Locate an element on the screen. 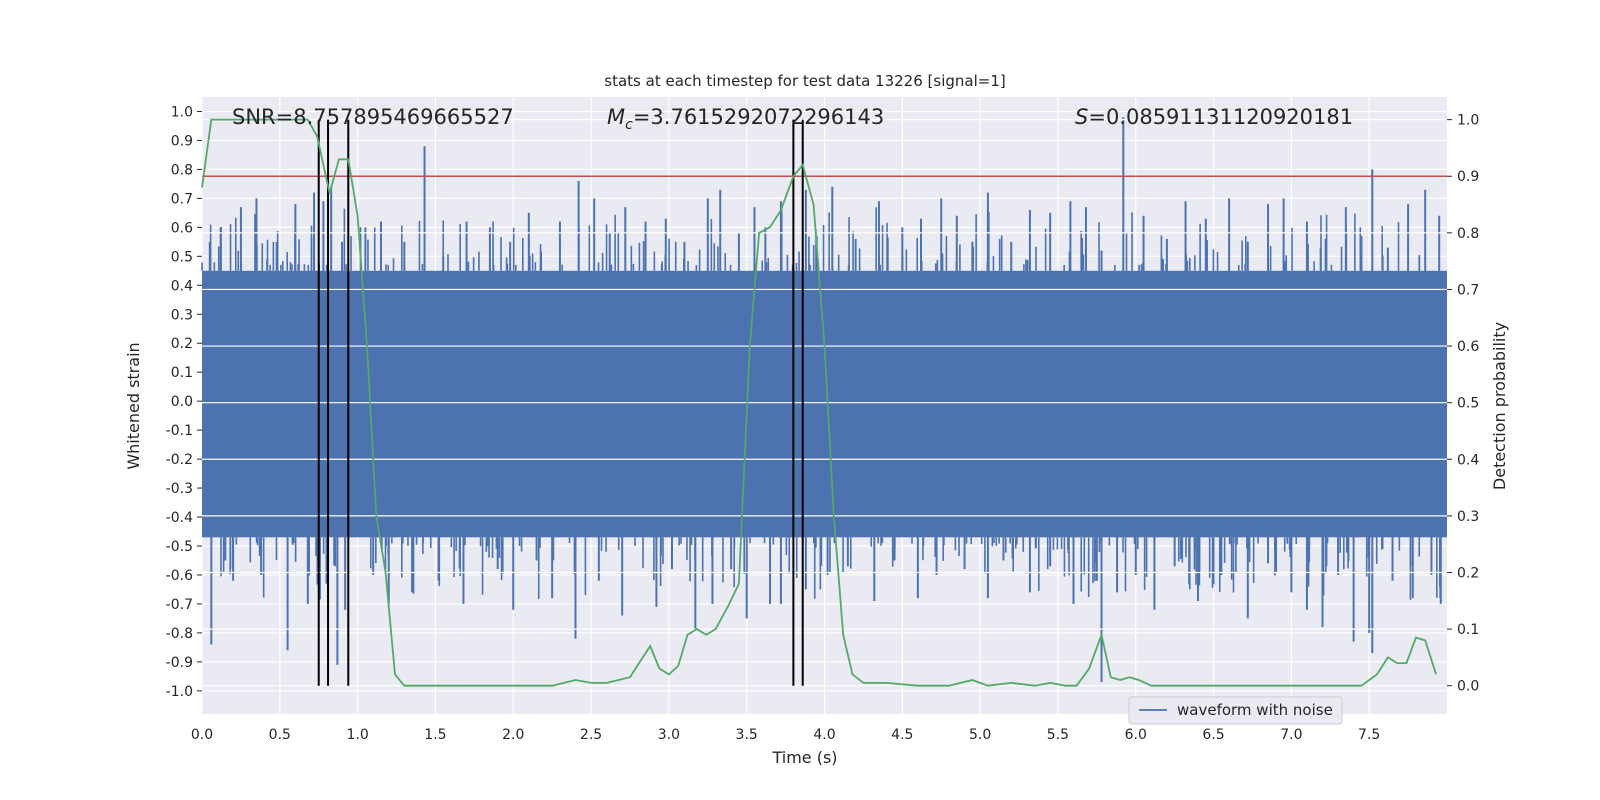 The image size is (1600, 800). s-value: =0.08591131120920181 is located at coordinates (1220, 117).